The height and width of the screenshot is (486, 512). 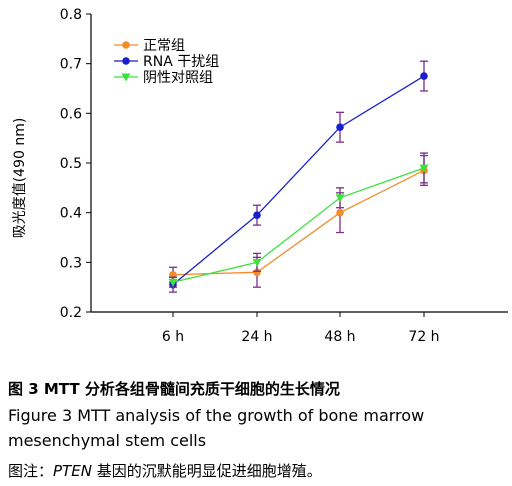 I want to click on legend-label: 正常组, so click(x=164, y=46).